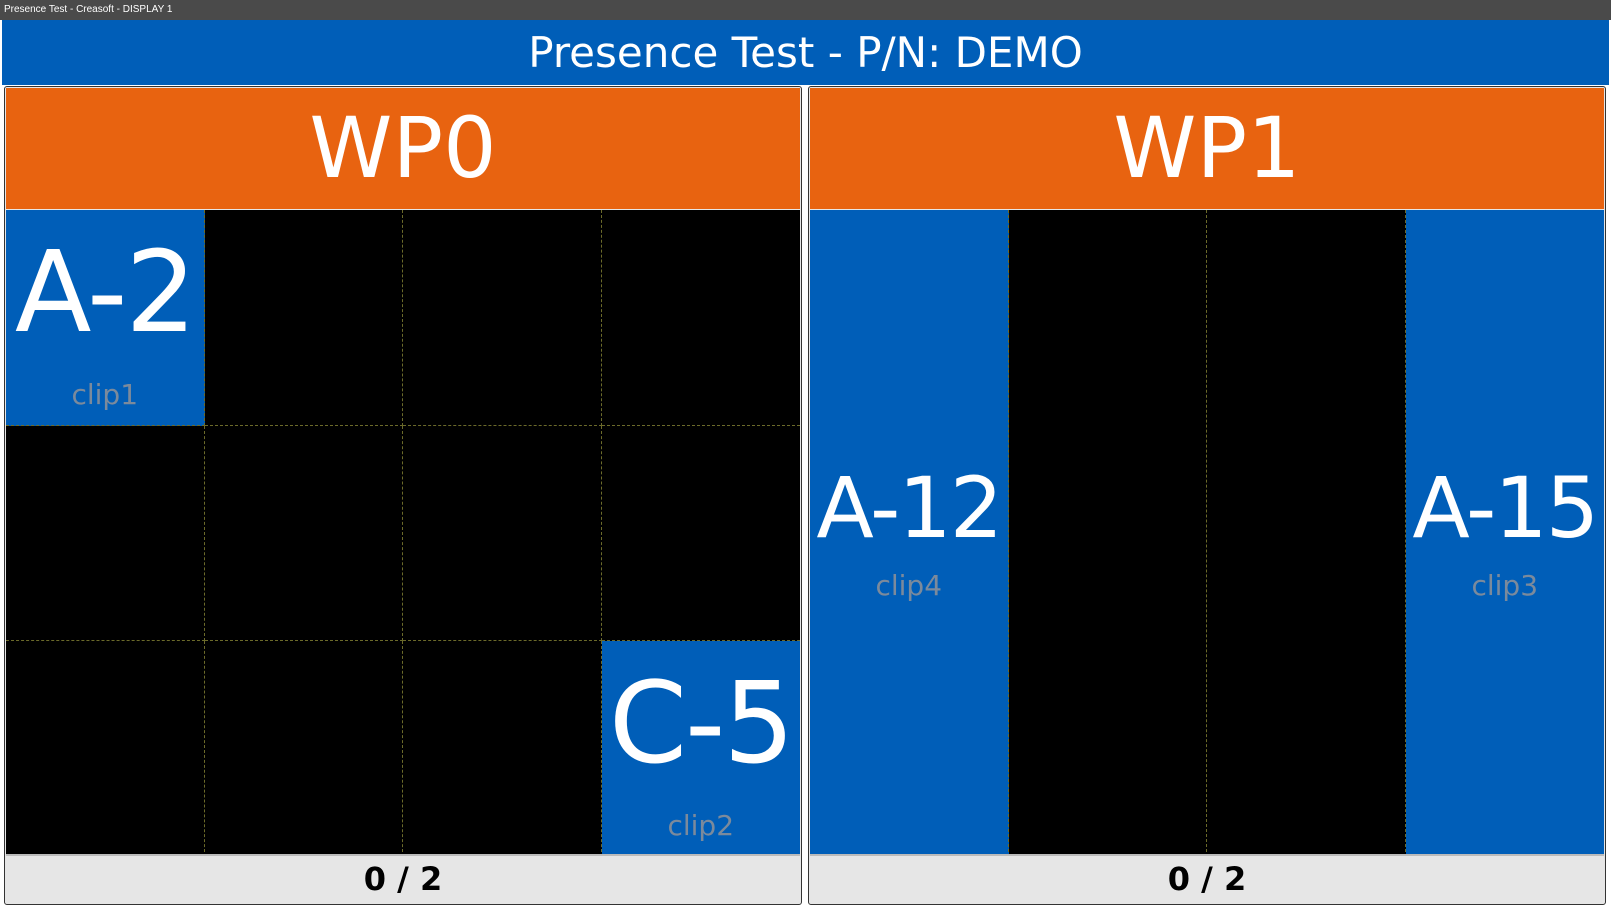  Describe the element at coordinates (88, 9) in the screenshot. I see `window-title: Presence Test - Creasoft - DISPLAY 1` at that location.